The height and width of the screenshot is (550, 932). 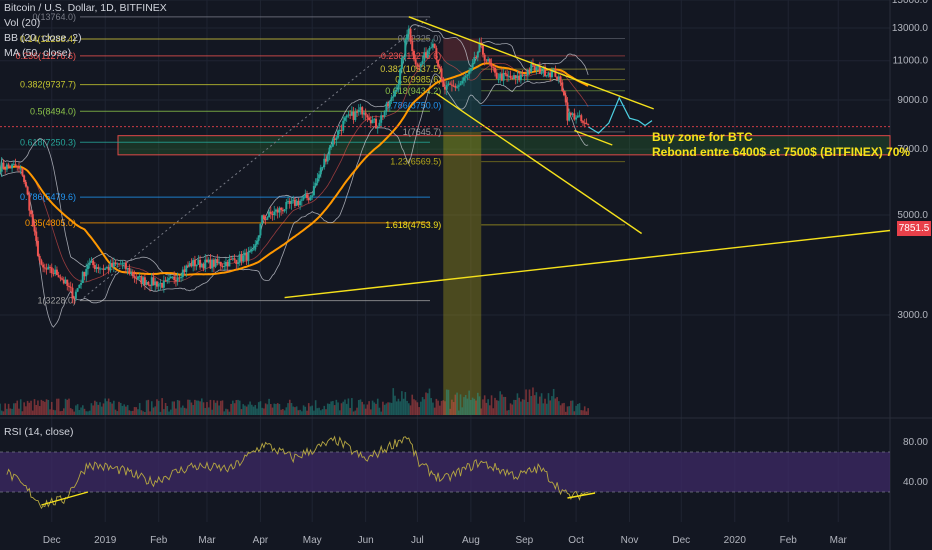 What do you see at coordinates (410, 69) in the screenshot?
I see `fib-ext-label: 0.382(10537.5)` at bounding box center [410, 69].